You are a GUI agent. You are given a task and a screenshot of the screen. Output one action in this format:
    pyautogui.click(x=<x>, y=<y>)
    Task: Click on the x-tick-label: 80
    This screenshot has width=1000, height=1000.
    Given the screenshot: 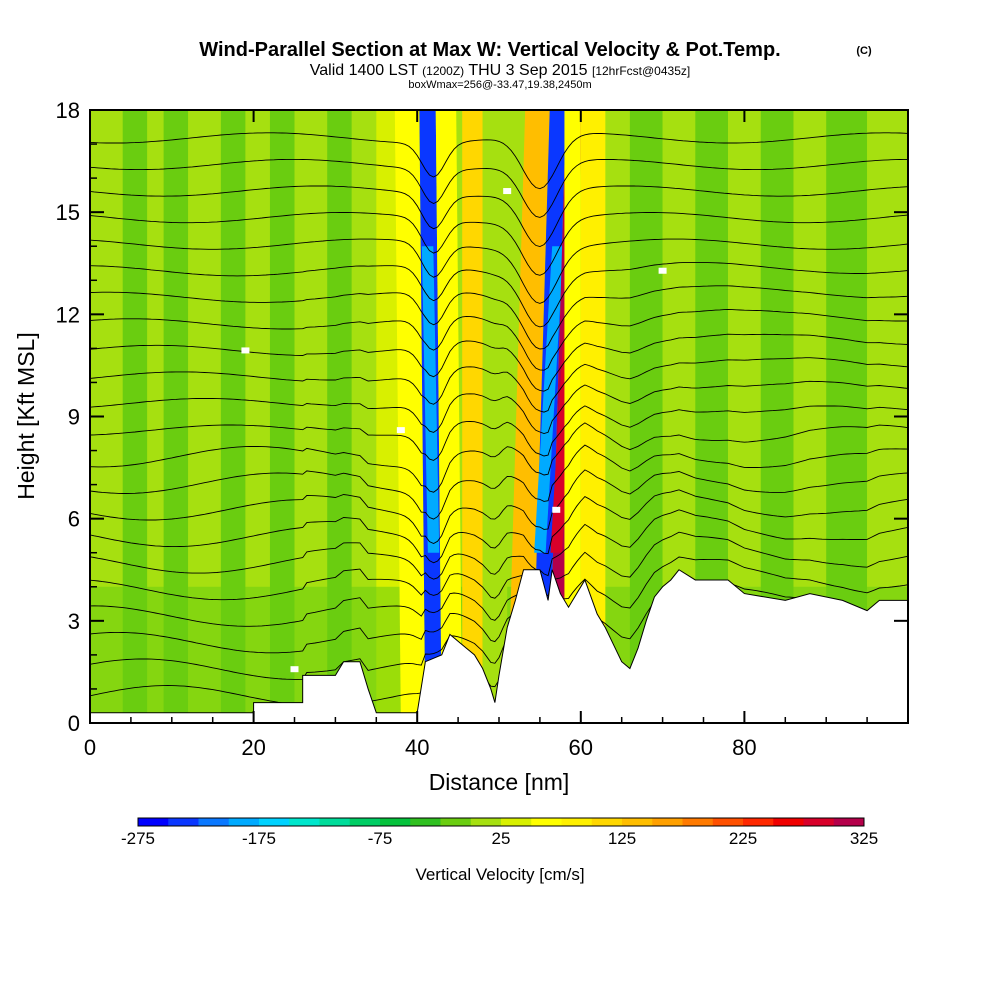 What is the action you would take?
    pyautogui.click(x=744, y=747)
    